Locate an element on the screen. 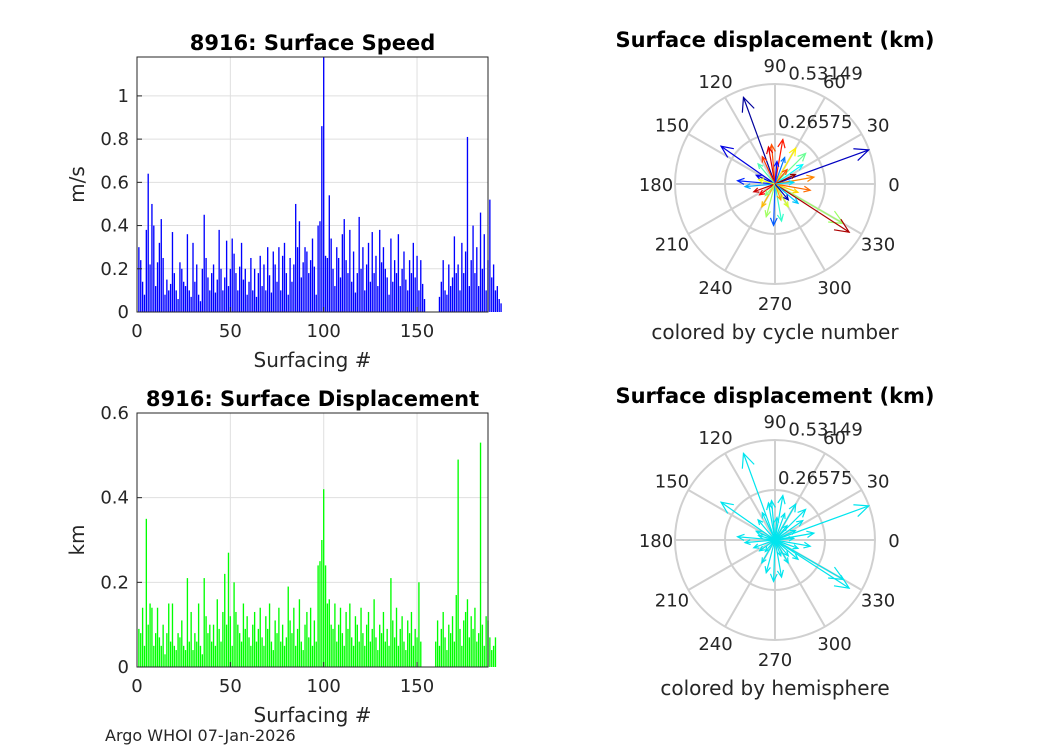 The width and height of the screenshot is (1050, 750). y-tick-label: 0.2 is located at coordinates (114, 269).